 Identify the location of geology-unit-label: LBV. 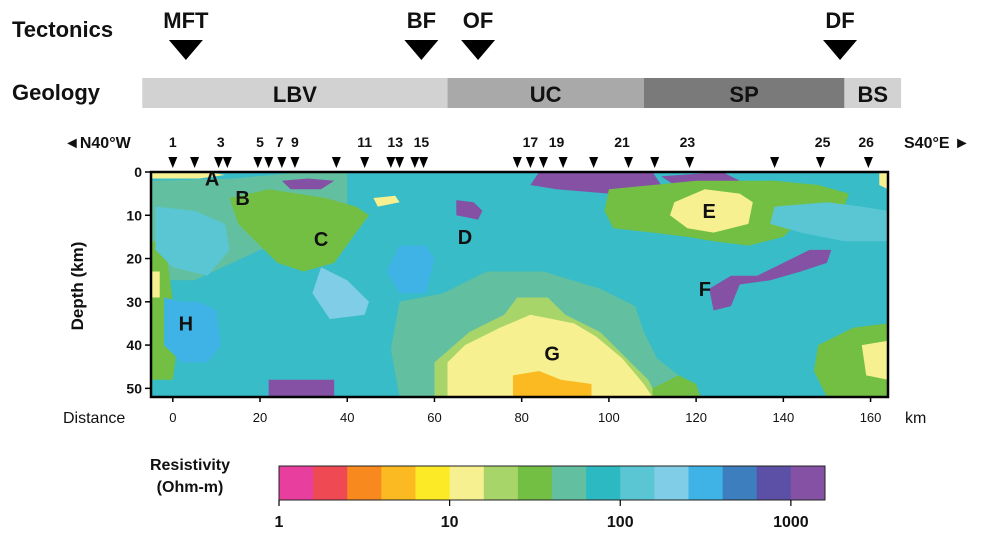
(295, 94).